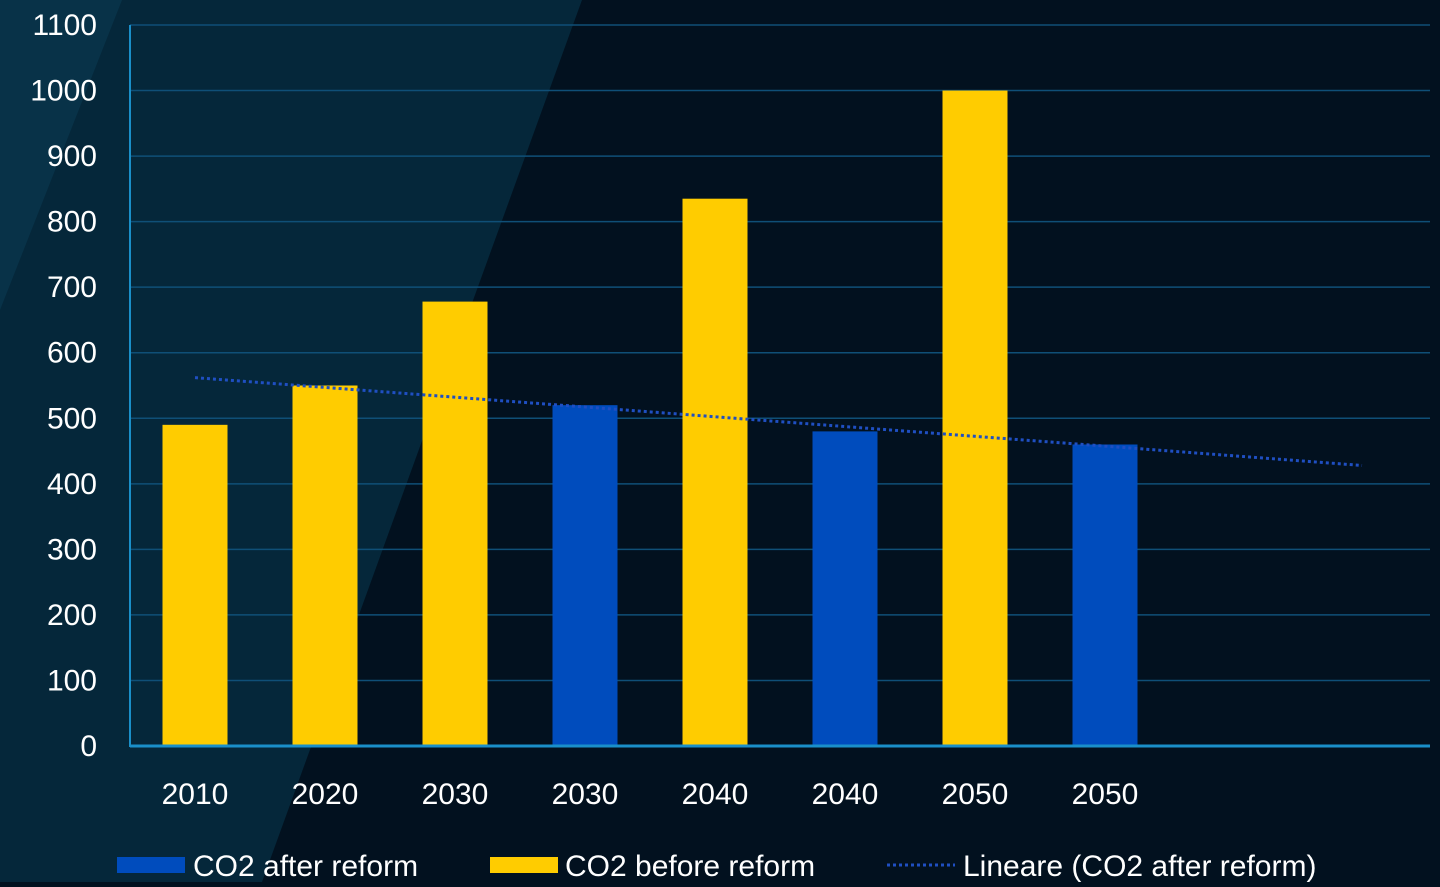 The width and height of the screenshot is (1440, 887). I want to click on legend-item-trendline: Lineare (CO2 after reform), so click(1101, 866).